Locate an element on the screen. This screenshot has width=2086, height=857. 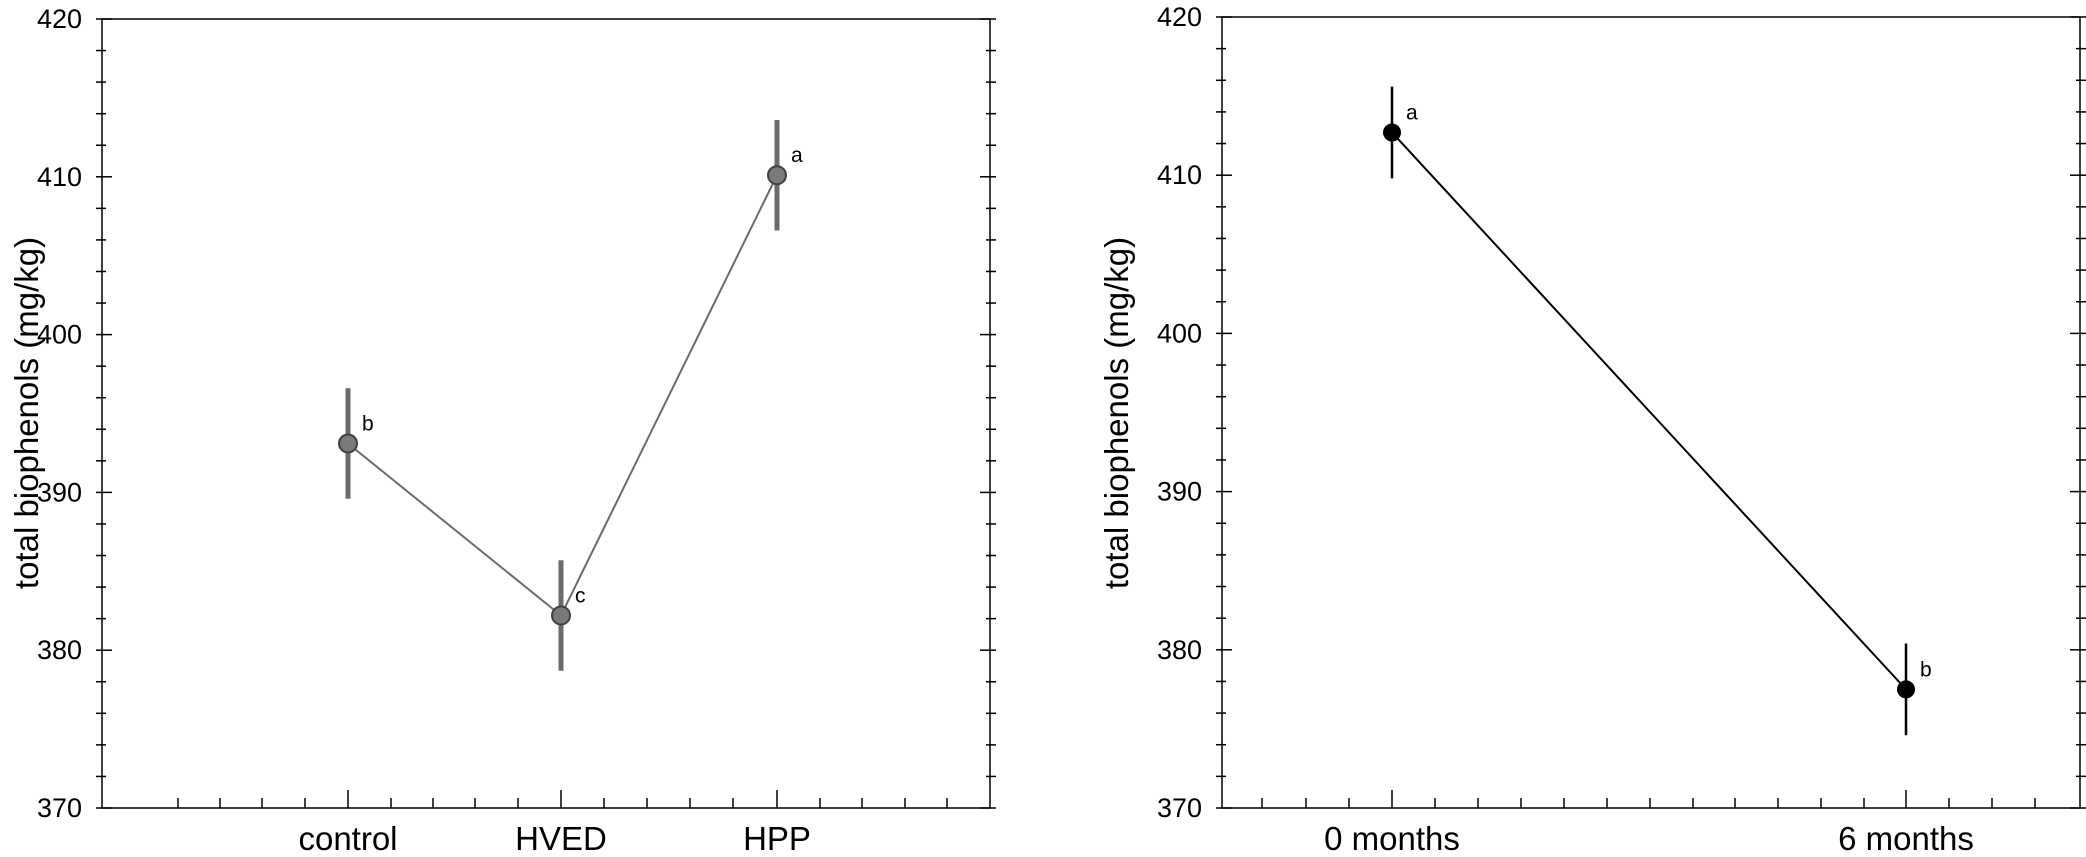
x-tick-label: 0 months is located at coordinates (1392, 838).